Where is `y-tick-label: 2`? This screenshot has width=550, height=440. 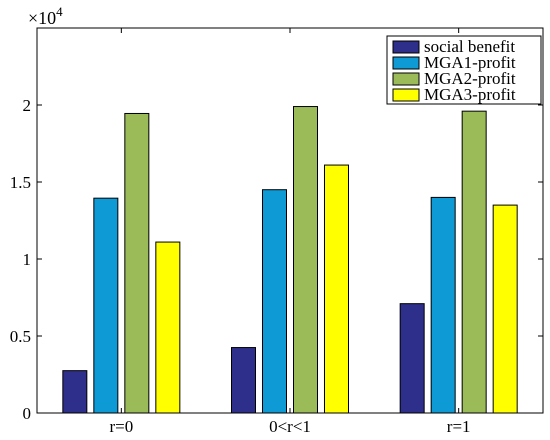 y-tick-label: 2 is located at coordinates (27, 105).